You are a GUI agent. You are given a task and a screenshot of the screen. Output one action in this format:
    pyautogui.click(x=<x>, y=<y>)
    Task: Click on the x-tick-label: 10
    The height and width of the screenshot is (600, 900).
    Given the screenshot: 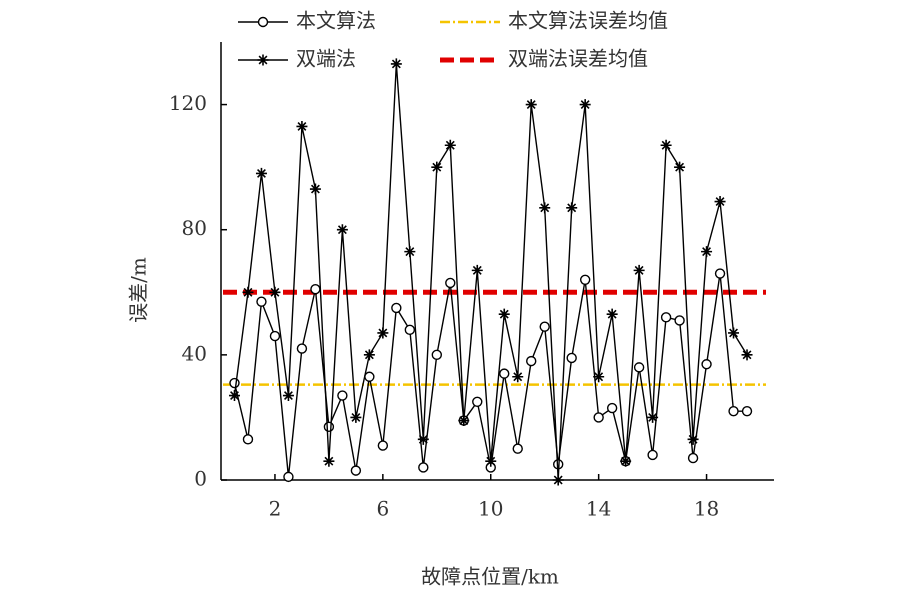 What is the action you would take?
    pyautogui.click(x=490, y=509)
    